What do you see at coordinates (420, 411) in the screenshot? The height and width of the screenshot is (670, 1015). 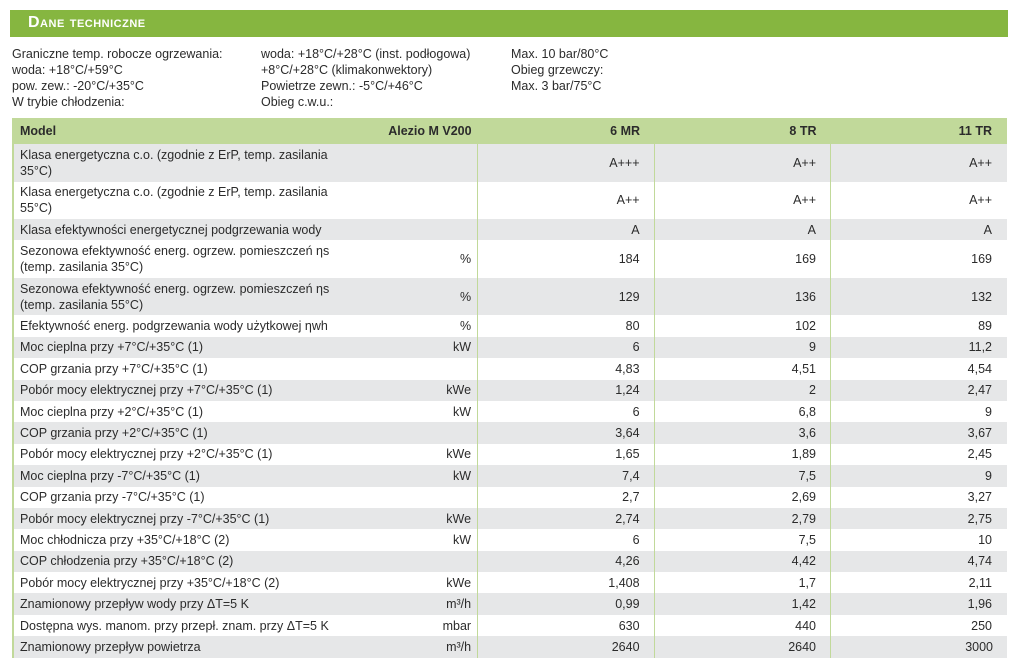 I see `row-unit: kW` at bounding box center [420, 411].